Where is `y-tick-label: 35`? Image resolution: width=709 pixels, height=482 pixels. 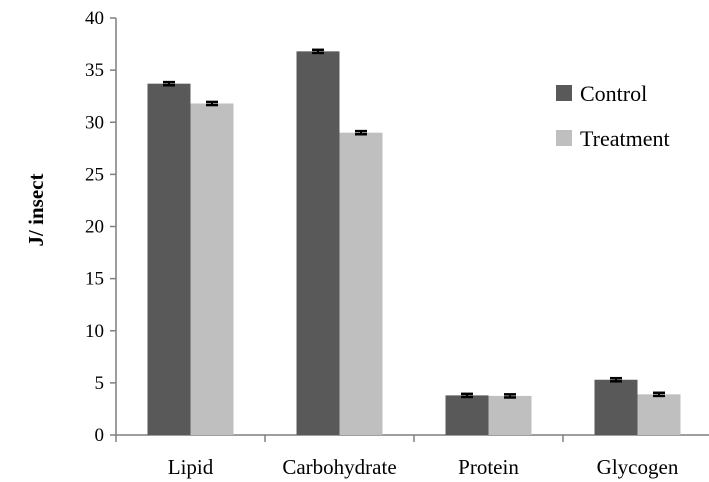 y-tick-label: 35 is located at coordinates (94, 70).